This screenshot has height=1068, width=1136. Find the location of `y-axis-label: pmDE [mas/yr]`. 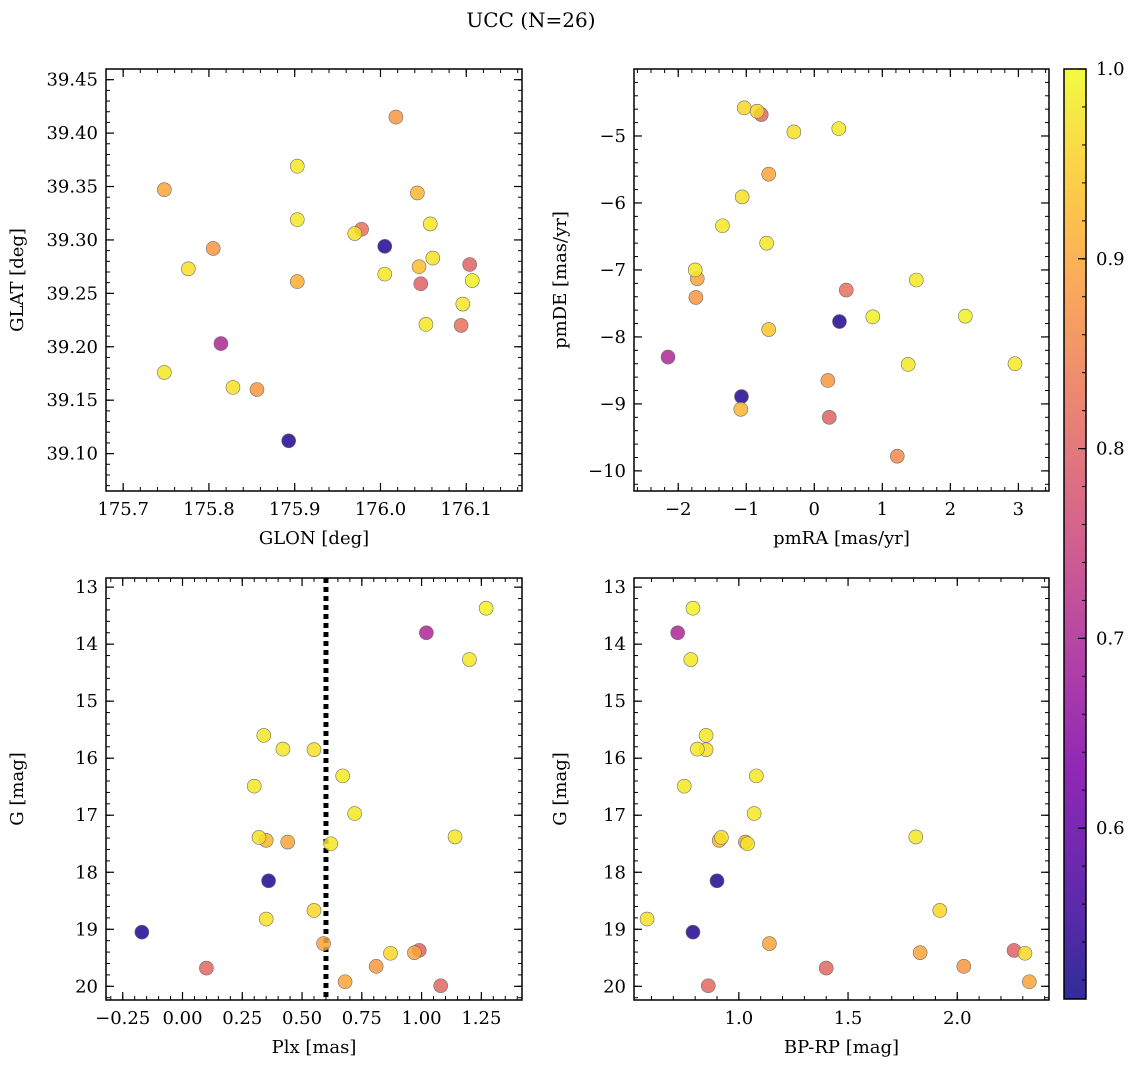

y-axis-label: pmDE [mas/yr] is located at coordinates (560, 280).